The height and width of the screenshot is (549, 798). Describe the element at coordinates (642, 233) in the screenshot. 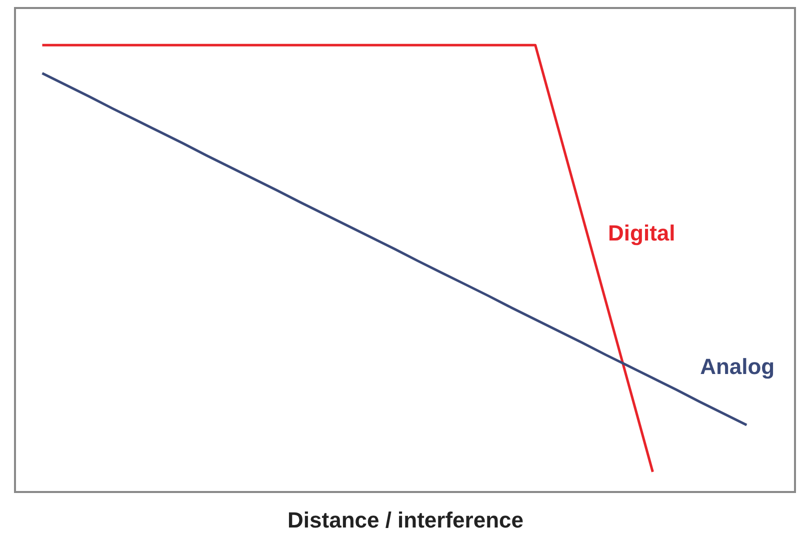

I see `series-label: Digital` at that location.